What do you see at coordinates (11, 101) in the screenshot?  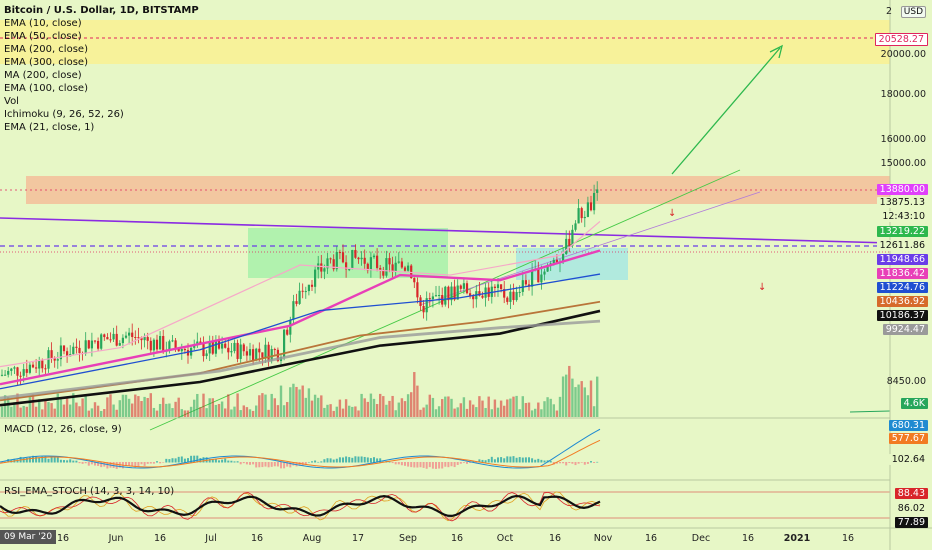 I see `indicator-vol: Vol` at bounding box center [11, 101].